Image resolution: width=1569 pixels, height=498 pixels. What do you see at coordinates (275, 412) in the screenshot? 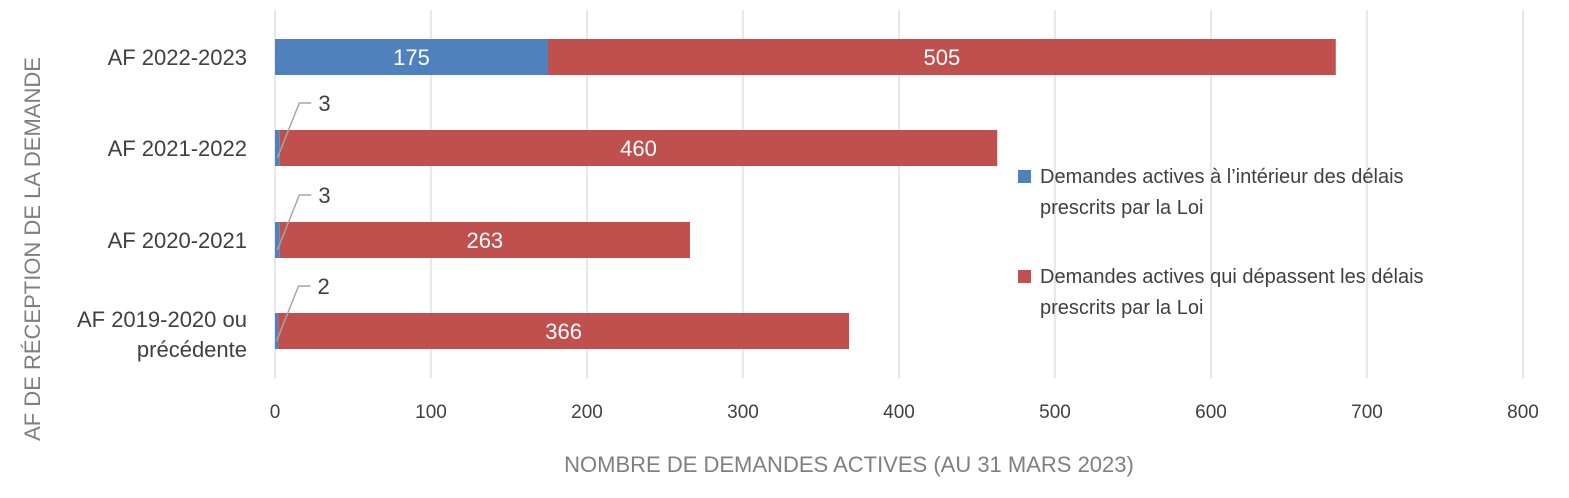
I see `x-tick-label-0: 0` at bounding box center [275, 412].